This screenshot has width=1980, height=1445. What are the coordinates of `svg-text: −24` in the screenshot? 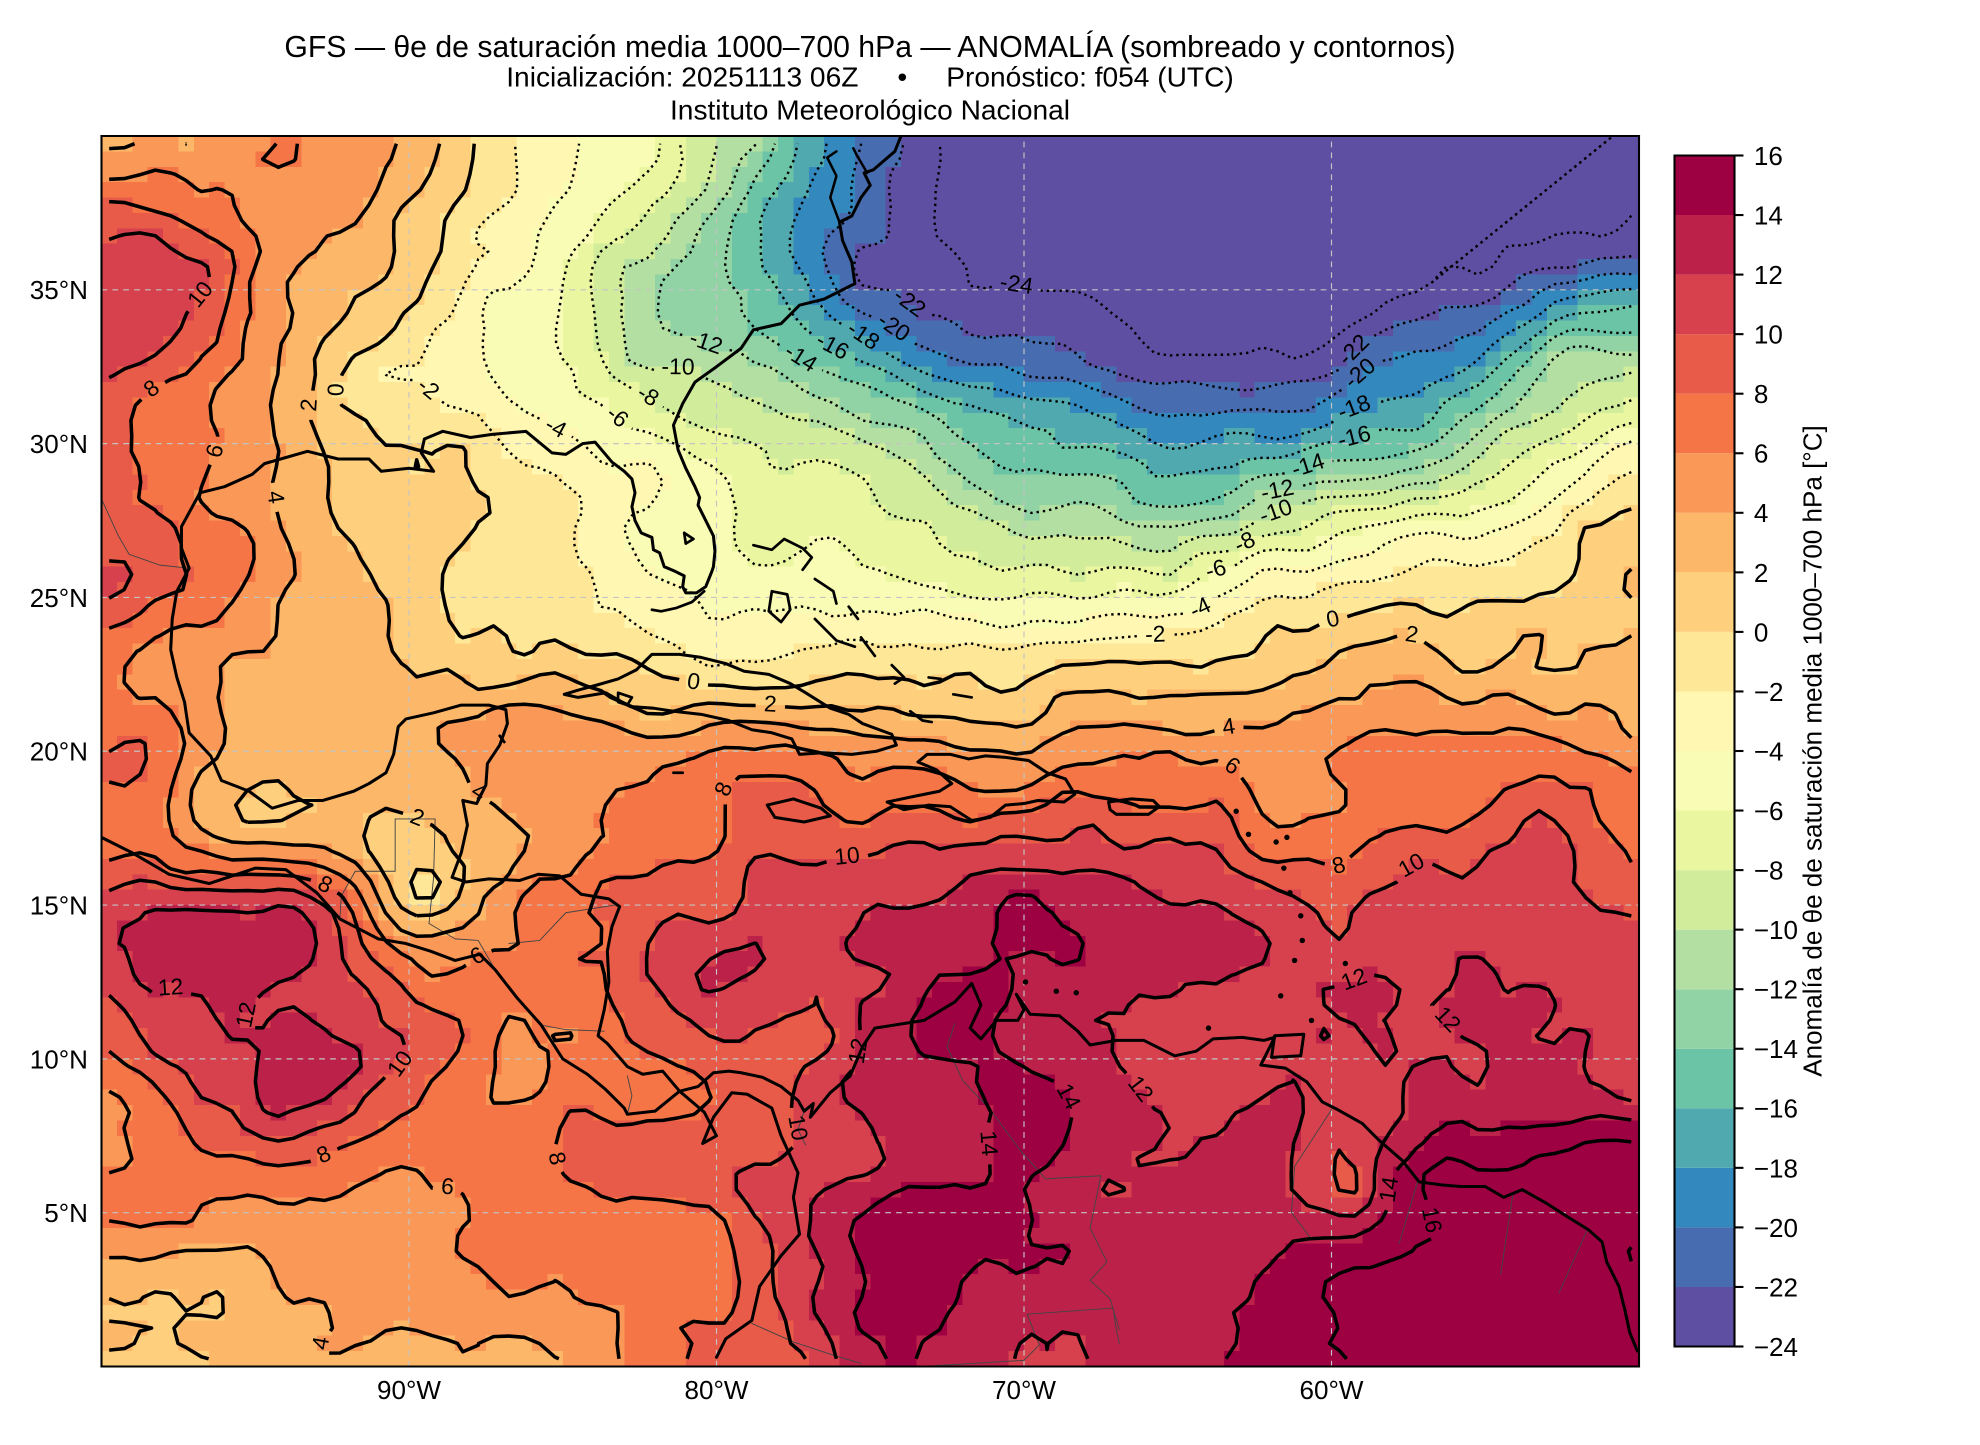 It's located at (1776, 1347).